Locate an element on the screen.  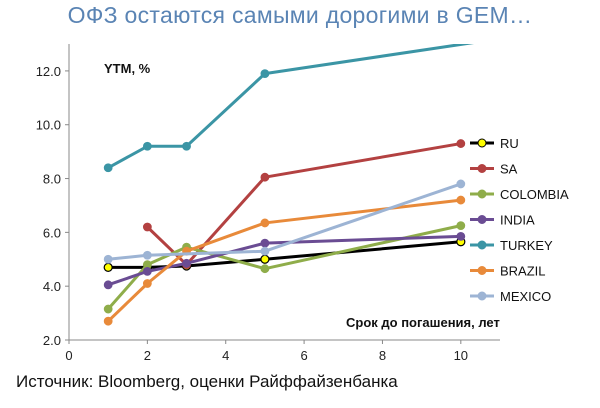
legend-label-colombia: COLOMBIA is located at coordinates (534, 194).